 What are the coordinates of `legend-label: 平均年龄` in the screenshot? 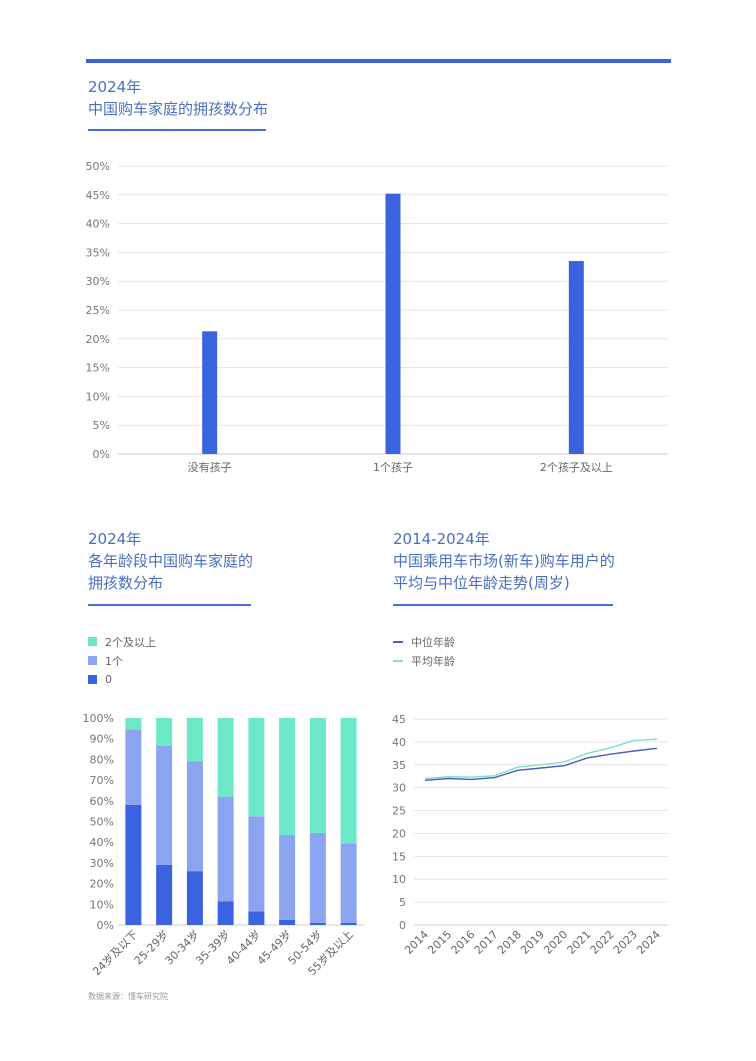 It's located at (433, 661).